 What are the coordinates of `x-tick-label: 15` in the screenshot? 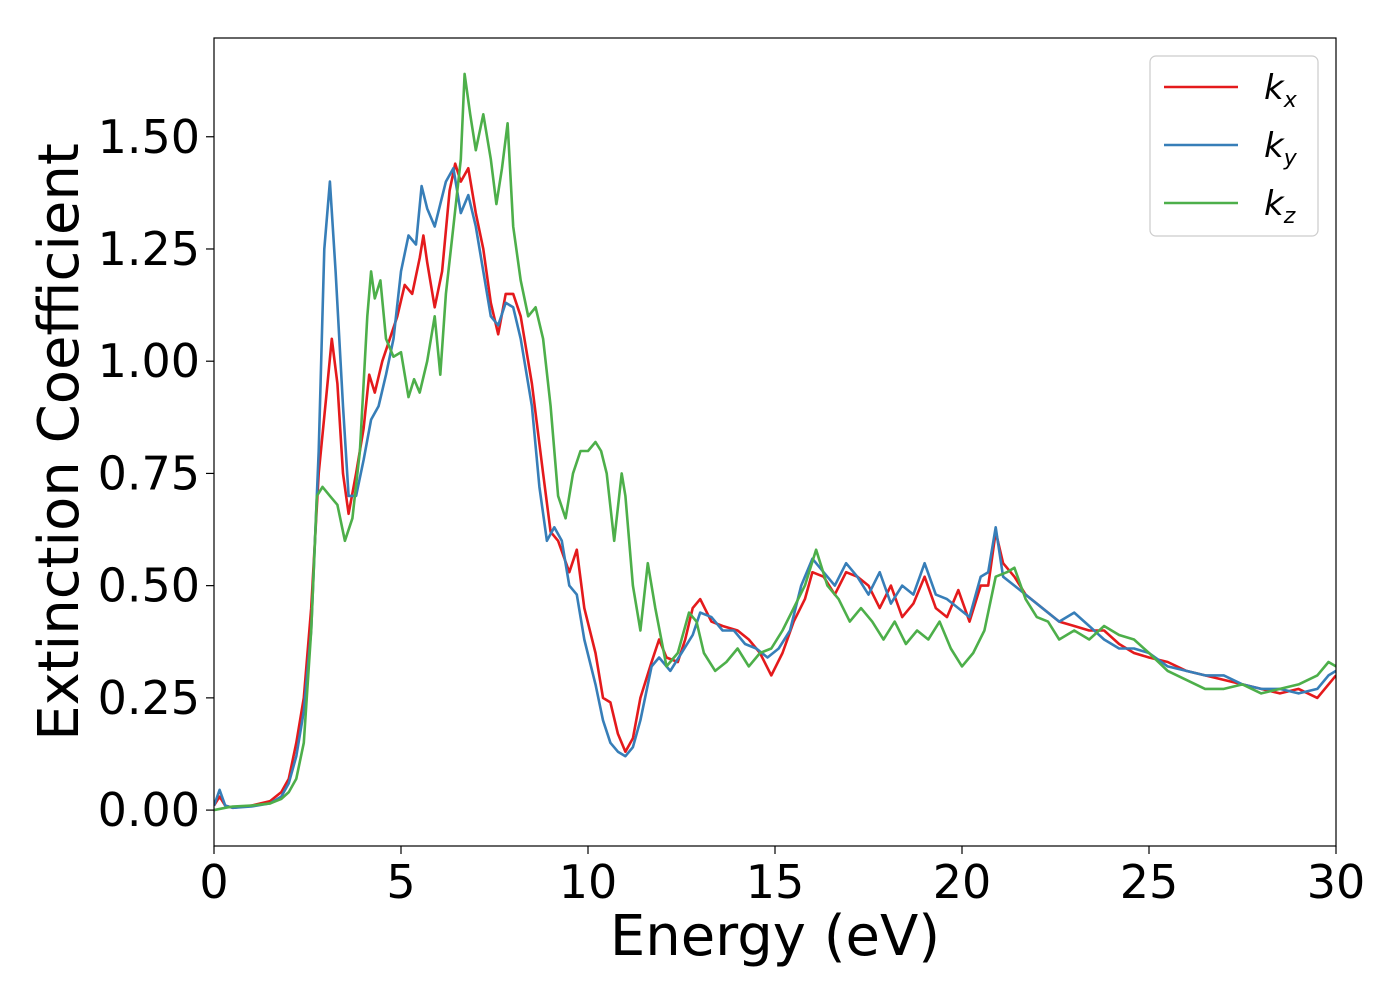 It's located at (775, 882).